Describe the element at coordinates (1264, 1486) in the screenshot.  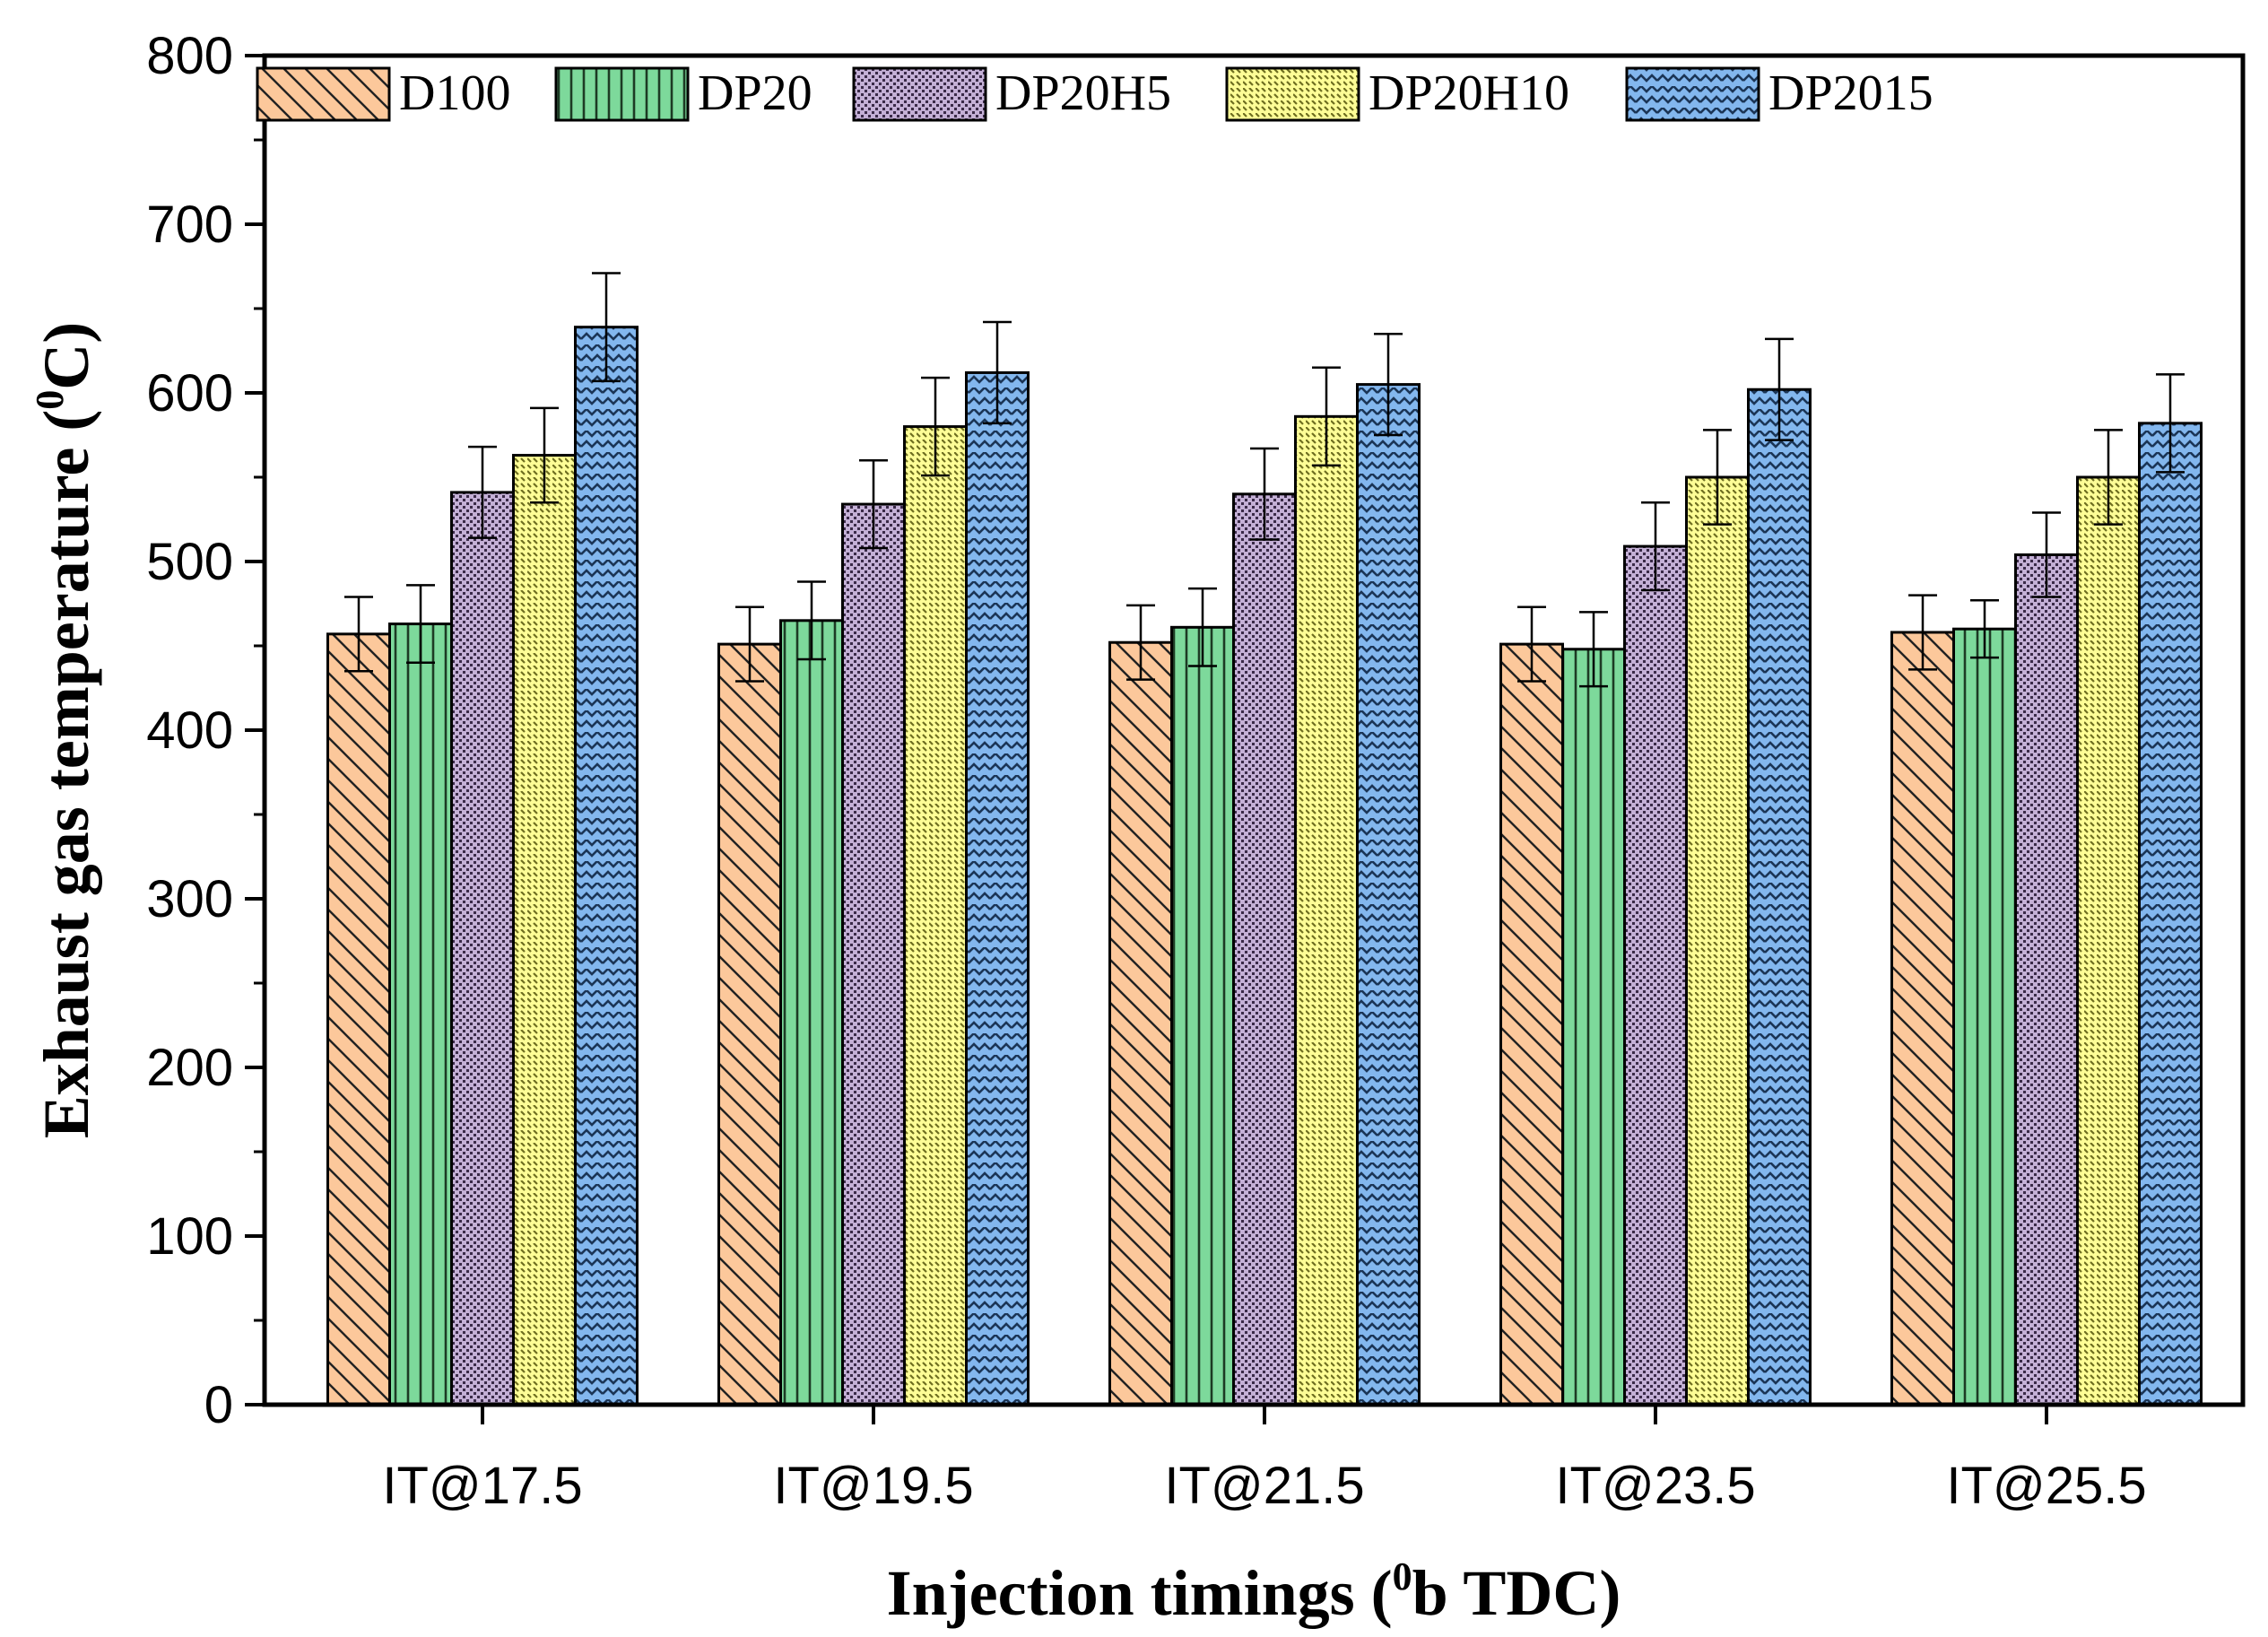
I see `x-tick-label: IT@21.5` at that location.